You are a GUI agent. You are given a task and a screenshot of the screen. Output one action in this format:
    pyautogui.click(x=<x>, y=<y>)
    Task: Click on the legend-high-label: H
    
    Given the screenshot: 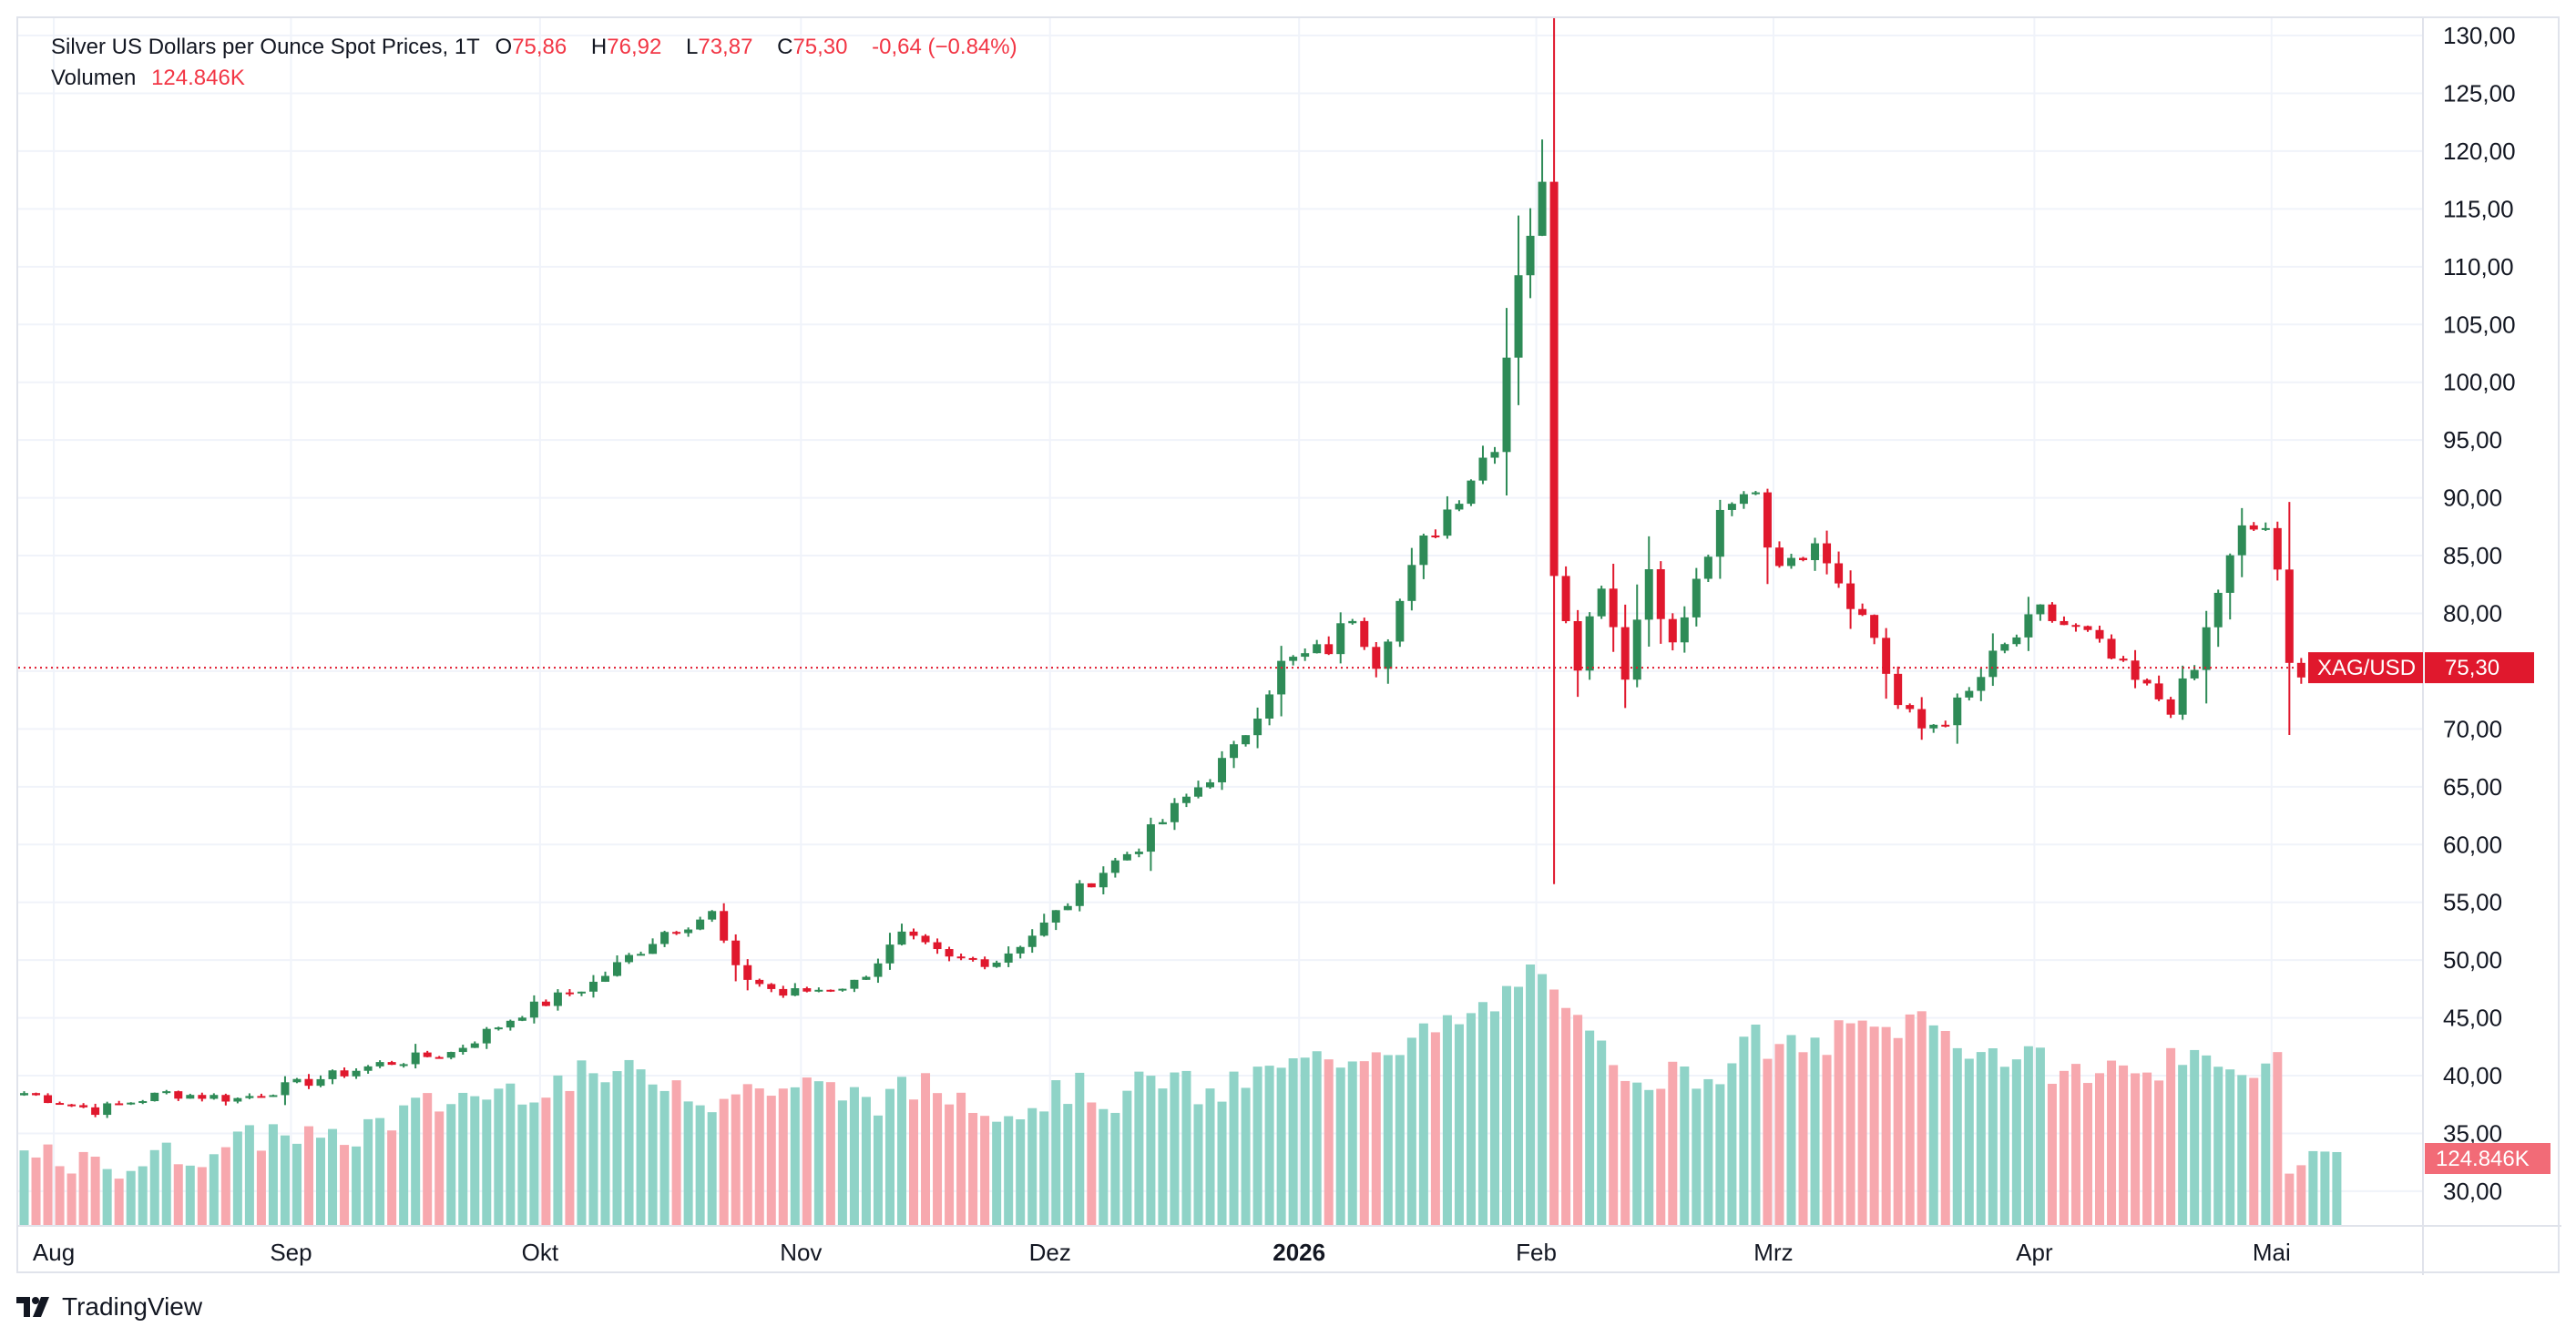 What is the action you would take?
    pyautogui.click(x=599, y=47)
    